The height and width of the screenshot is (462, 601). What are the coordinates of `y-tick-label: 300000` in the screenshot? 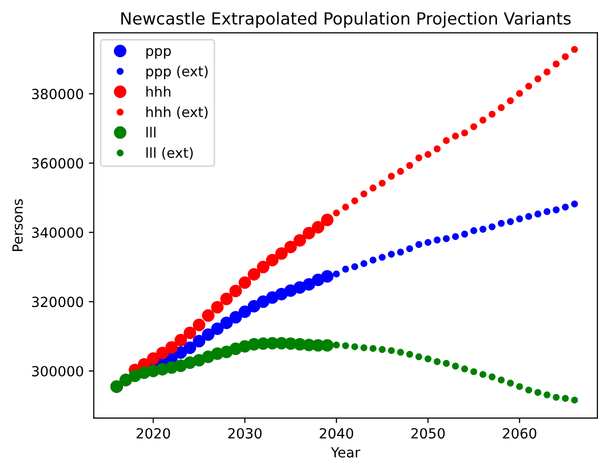 It's located at (58, 371).